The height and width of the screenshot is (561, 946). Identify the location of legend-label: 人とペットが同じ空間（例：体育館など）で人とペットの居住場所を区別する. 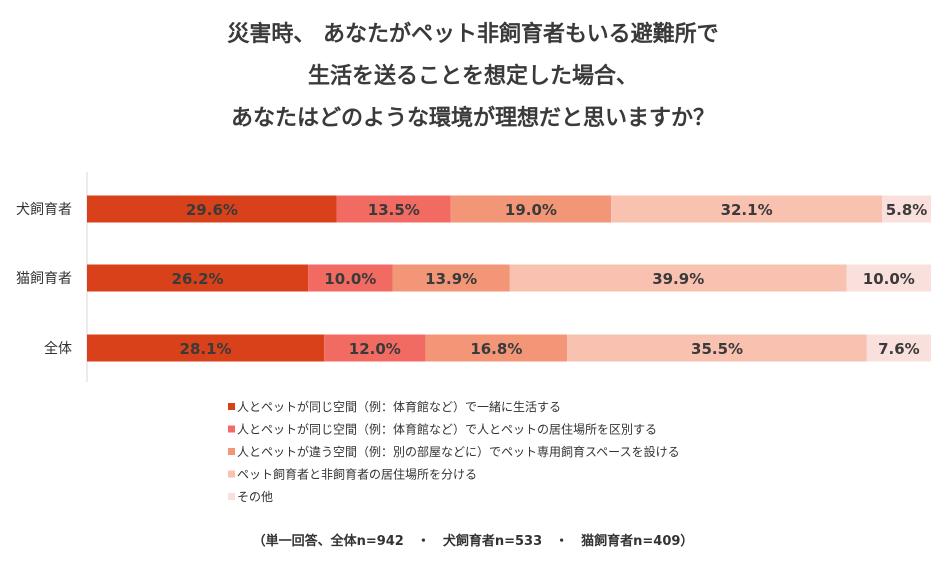
(447, 429).